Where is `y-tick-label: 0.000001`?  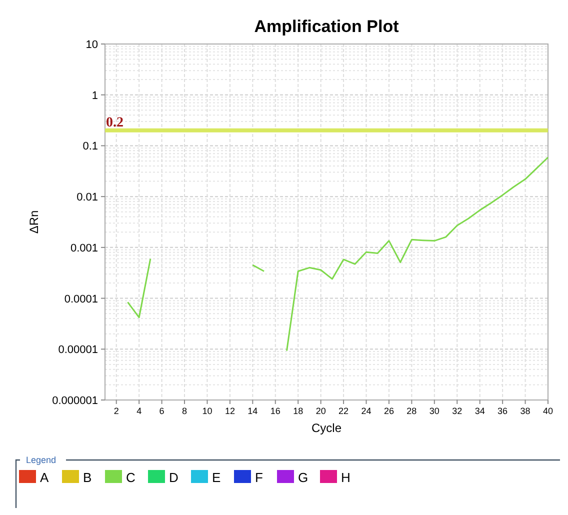
y-tick-label: 0.000001 is located at coordinates (75, 401).